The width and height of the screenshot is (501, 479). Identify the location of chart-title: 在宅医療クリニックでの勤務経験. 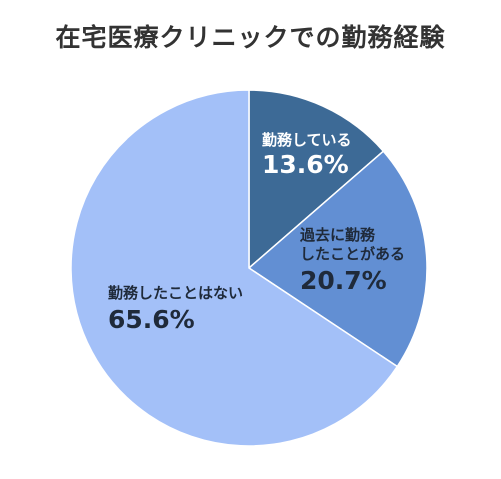
(250, 37).